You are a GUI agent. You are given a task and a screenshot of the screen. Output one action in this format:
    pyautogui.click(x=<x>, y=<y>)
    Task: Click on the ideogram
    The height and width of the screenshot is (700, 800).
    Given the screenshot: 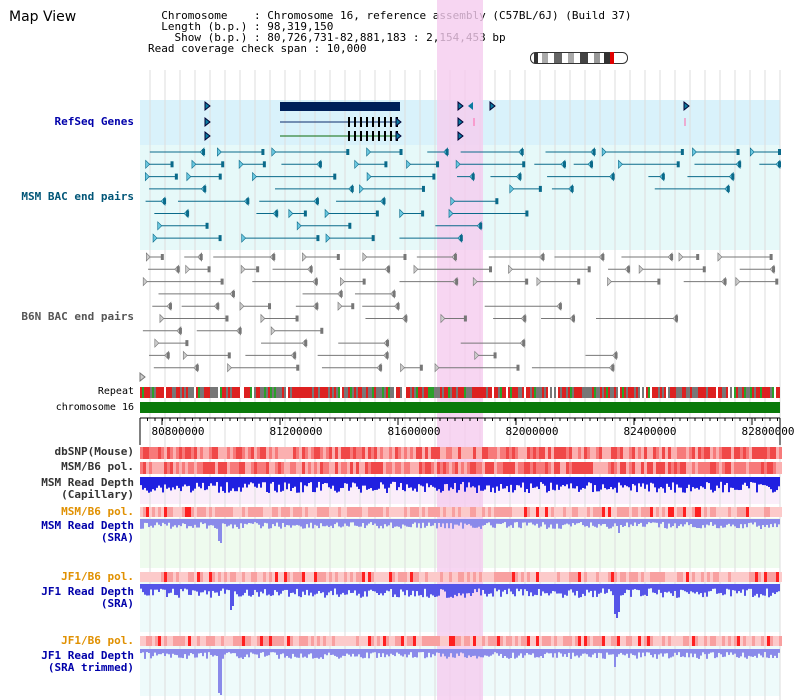 What is the action you would take?
    pyautogui.click(x=579, y=58)
    